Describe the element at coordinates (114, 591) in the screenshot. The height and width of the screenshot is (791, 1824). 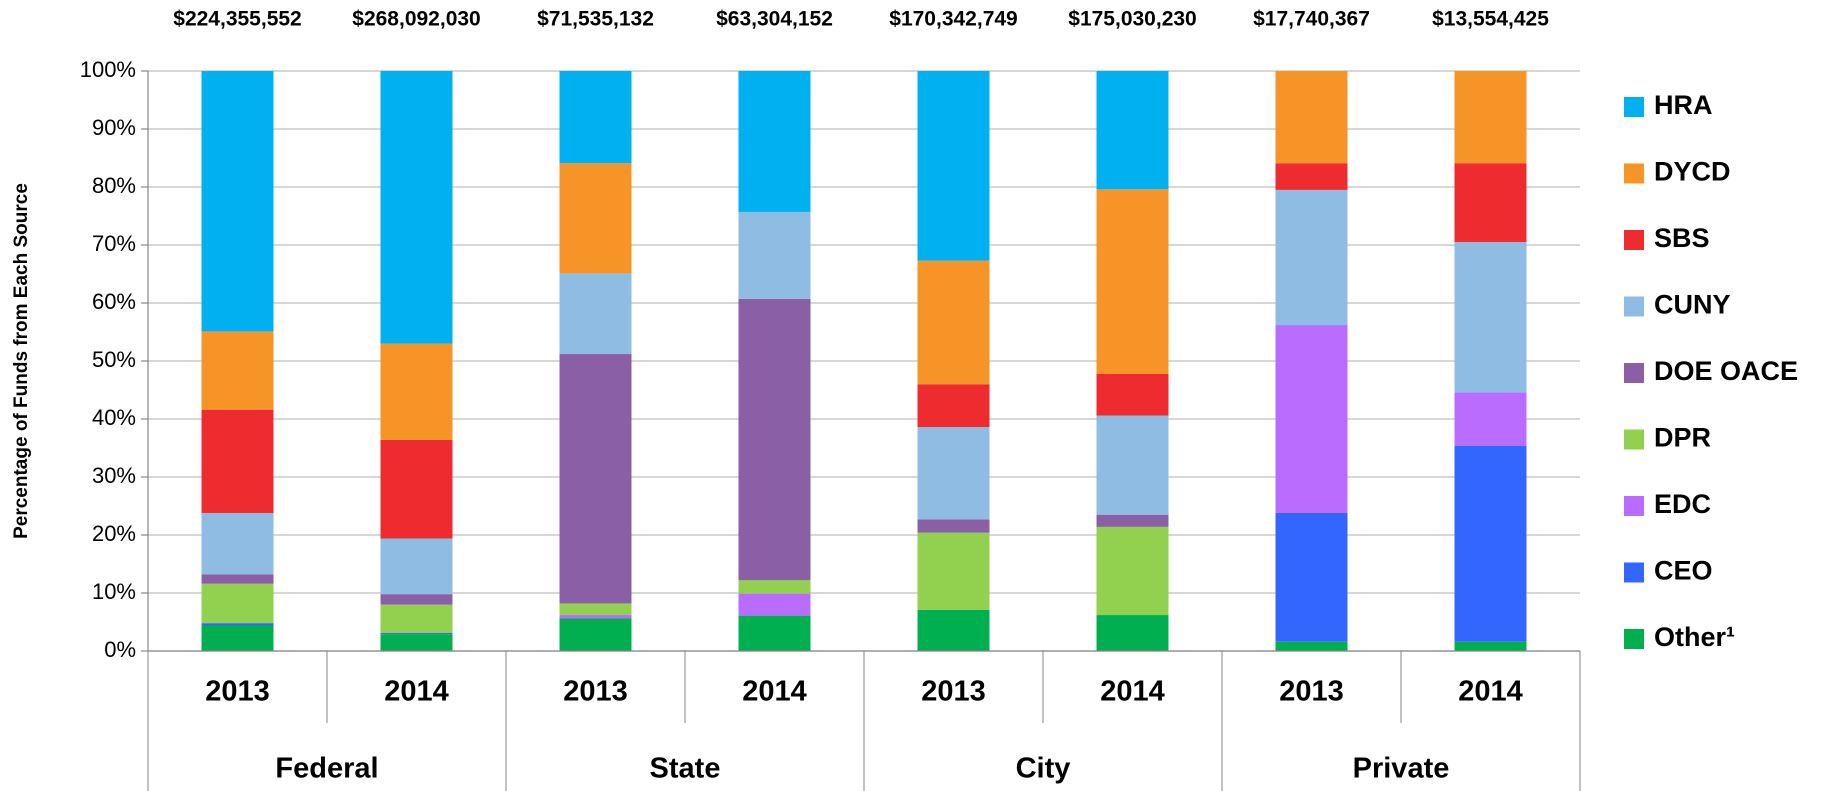
I see `y-tick-label: 10%` at that location.